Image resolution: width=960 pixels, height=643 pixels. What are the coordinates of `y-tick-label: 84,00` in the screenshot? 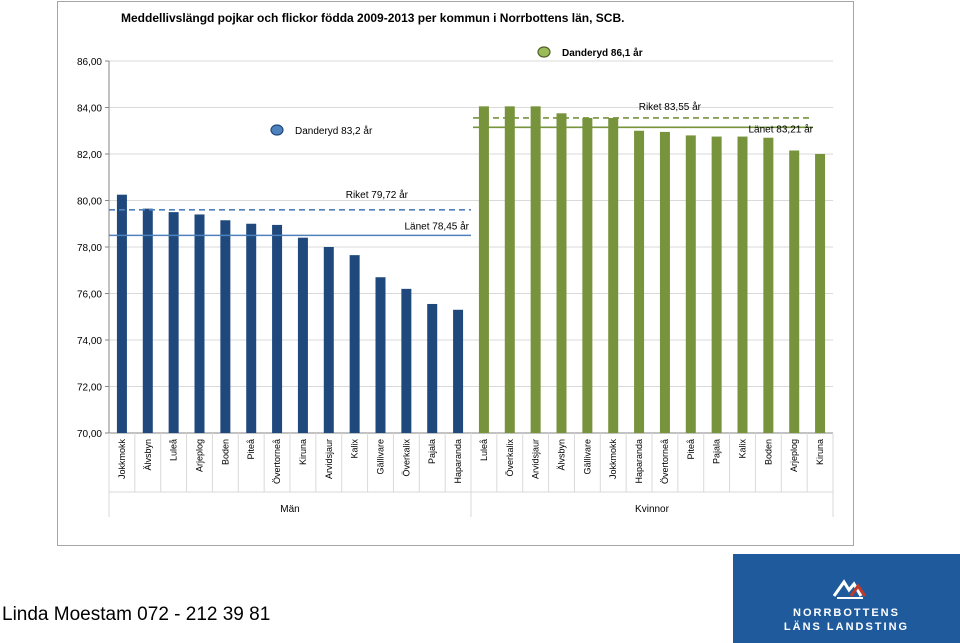 It's located at (89, 109).